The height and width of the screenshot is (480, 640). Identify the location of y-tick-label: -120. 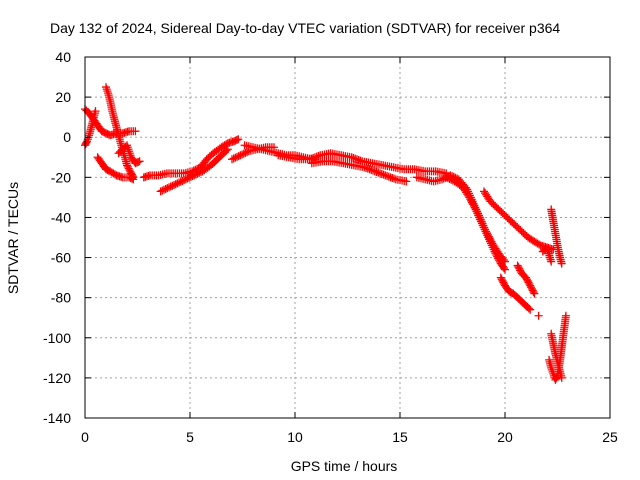
(57, 378).